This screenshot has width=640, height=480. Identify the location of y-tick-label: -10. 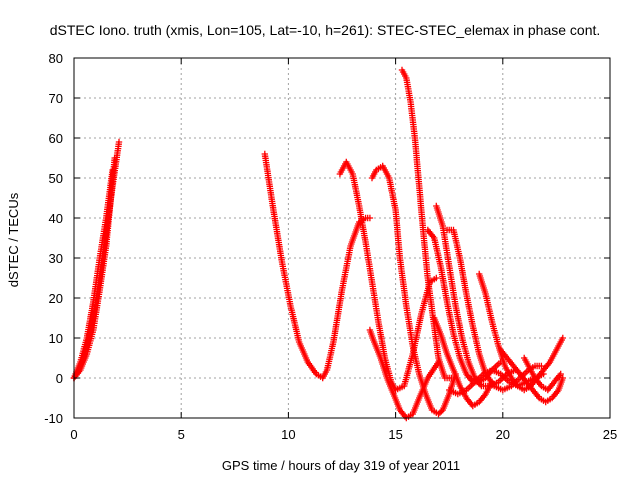
(53, 418).